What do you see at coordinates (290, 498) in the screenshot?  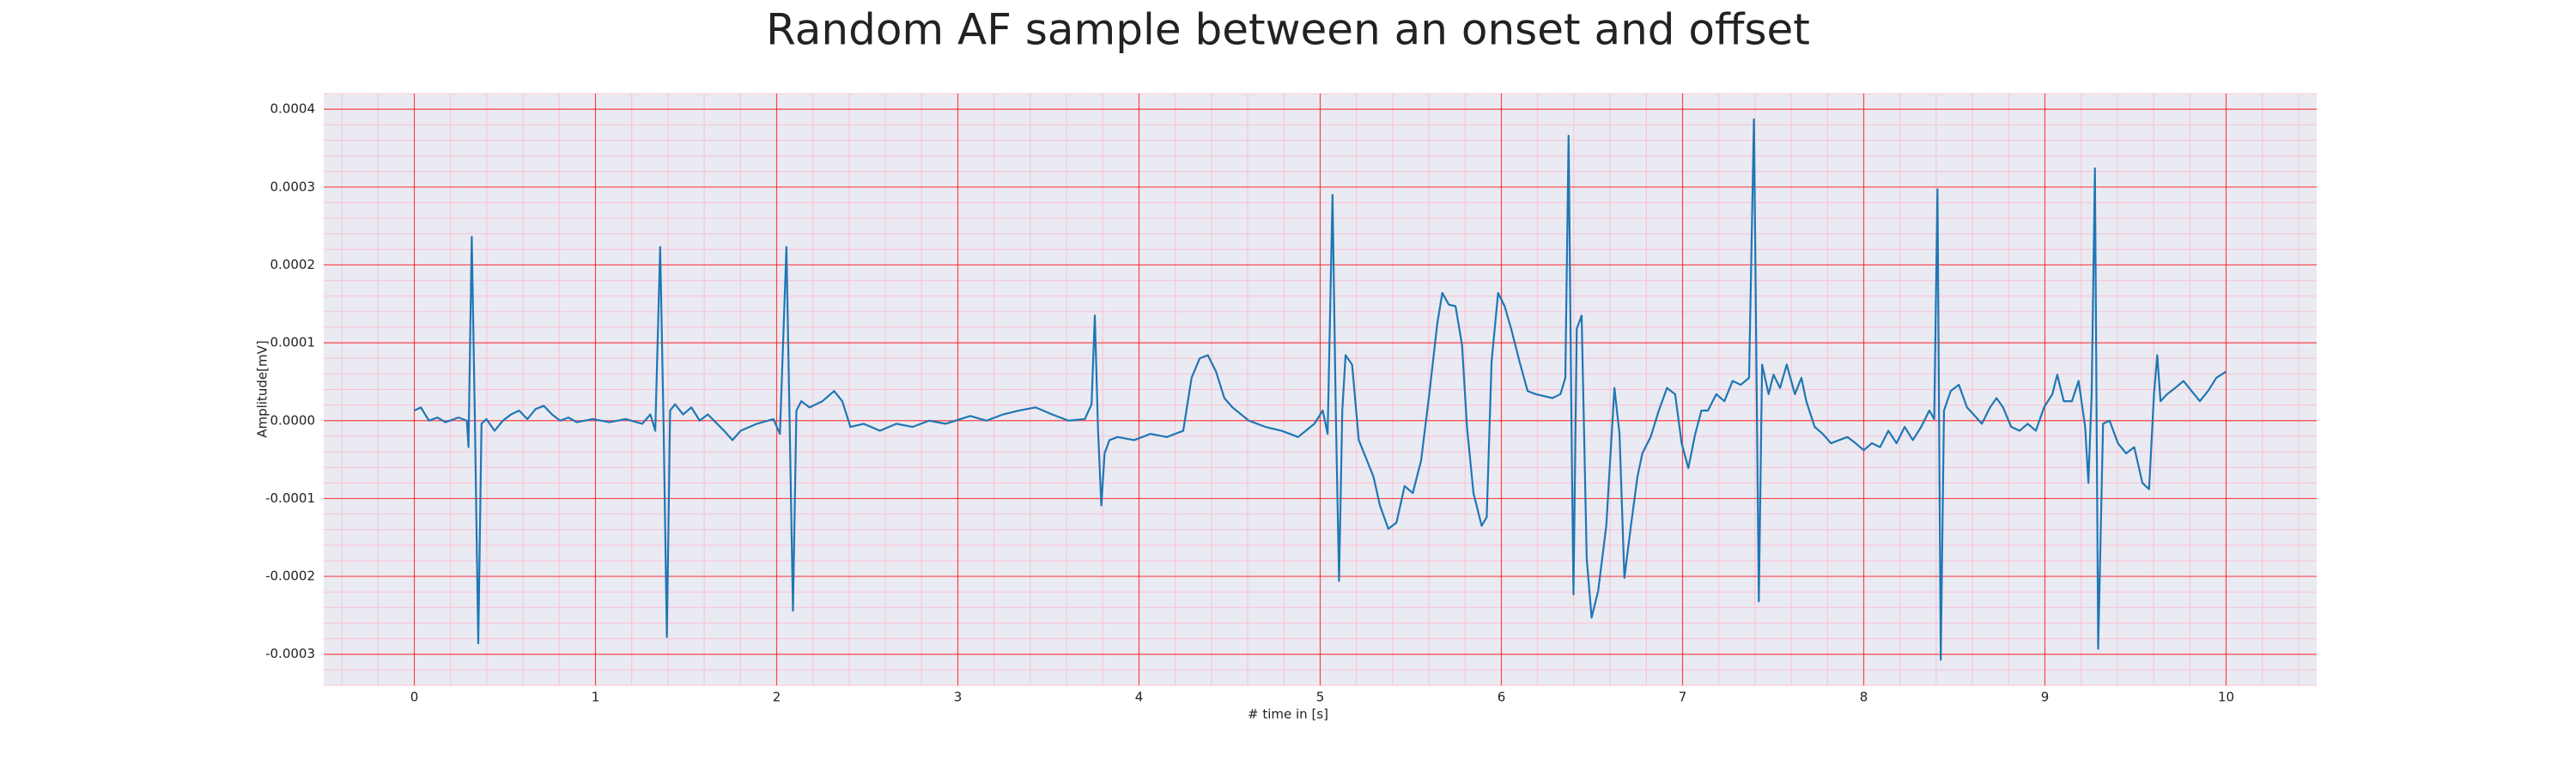 I see `y-tick-label: -0.0001` at bounding box center [290, 498].